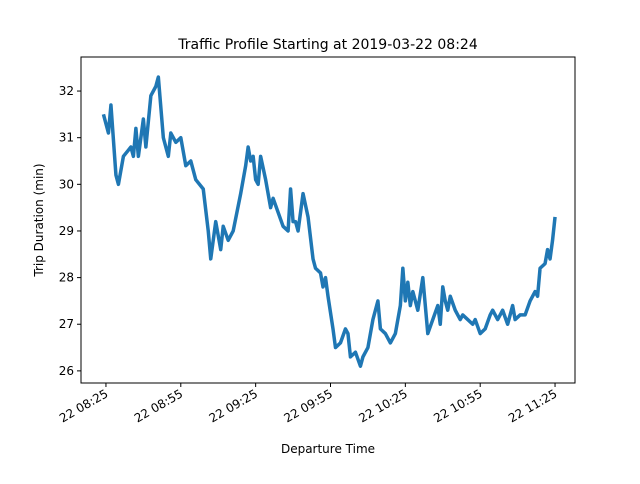  I want to click on x-axis-label: Departure Time, so click(328, 449).